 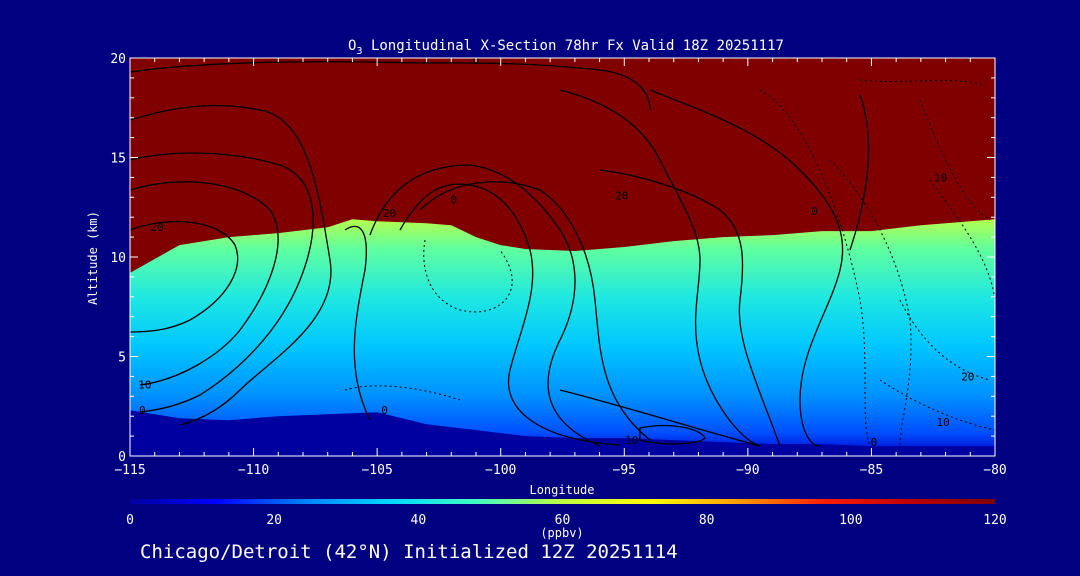 What do you see at coordinates (561, 490) in the screenshot?
I see `x-axis-label: Longitude` at bounding box center [561, 490].